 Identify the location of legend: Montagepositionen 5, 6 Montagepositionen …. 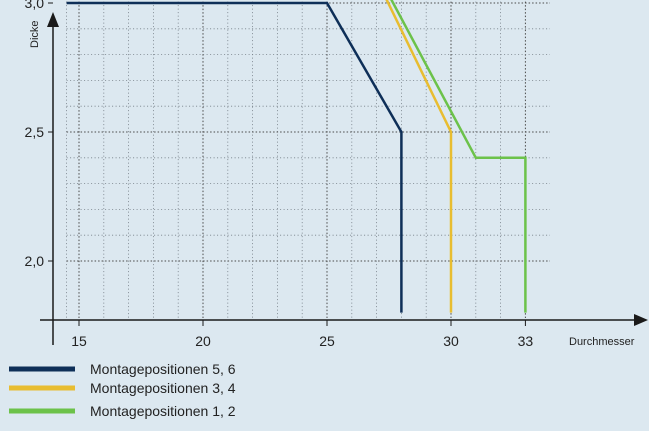
(122, 390).